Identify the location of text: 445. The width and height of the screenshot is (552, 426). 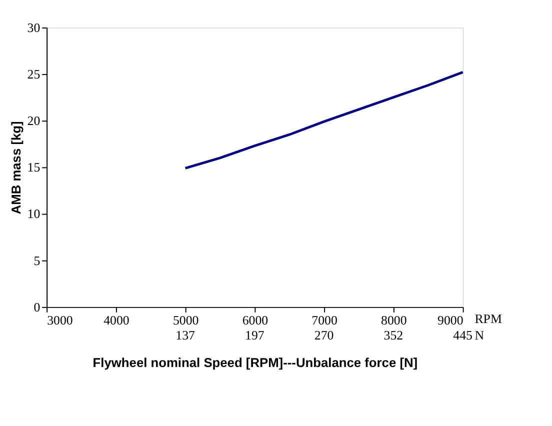
(462, 335).